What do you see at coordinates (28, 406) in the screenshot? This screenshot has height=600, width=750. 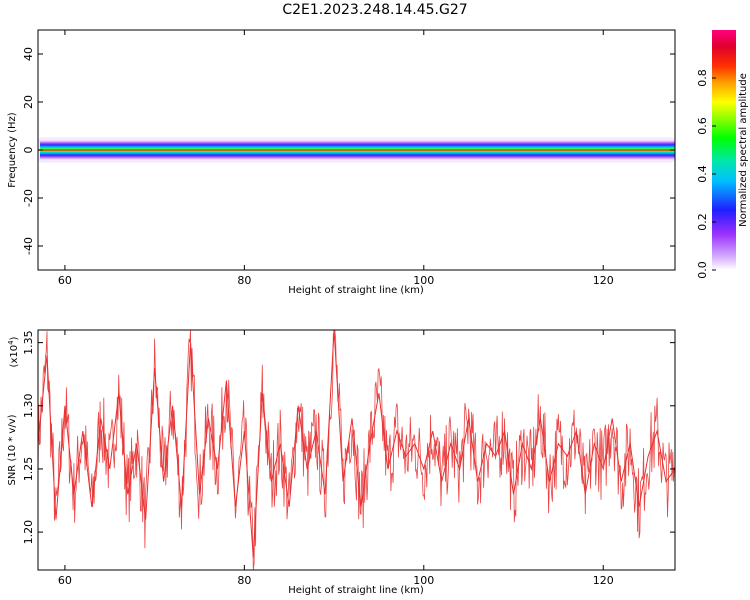 I see `y-tick-label: 1.30` at bounding box center [28, 406].